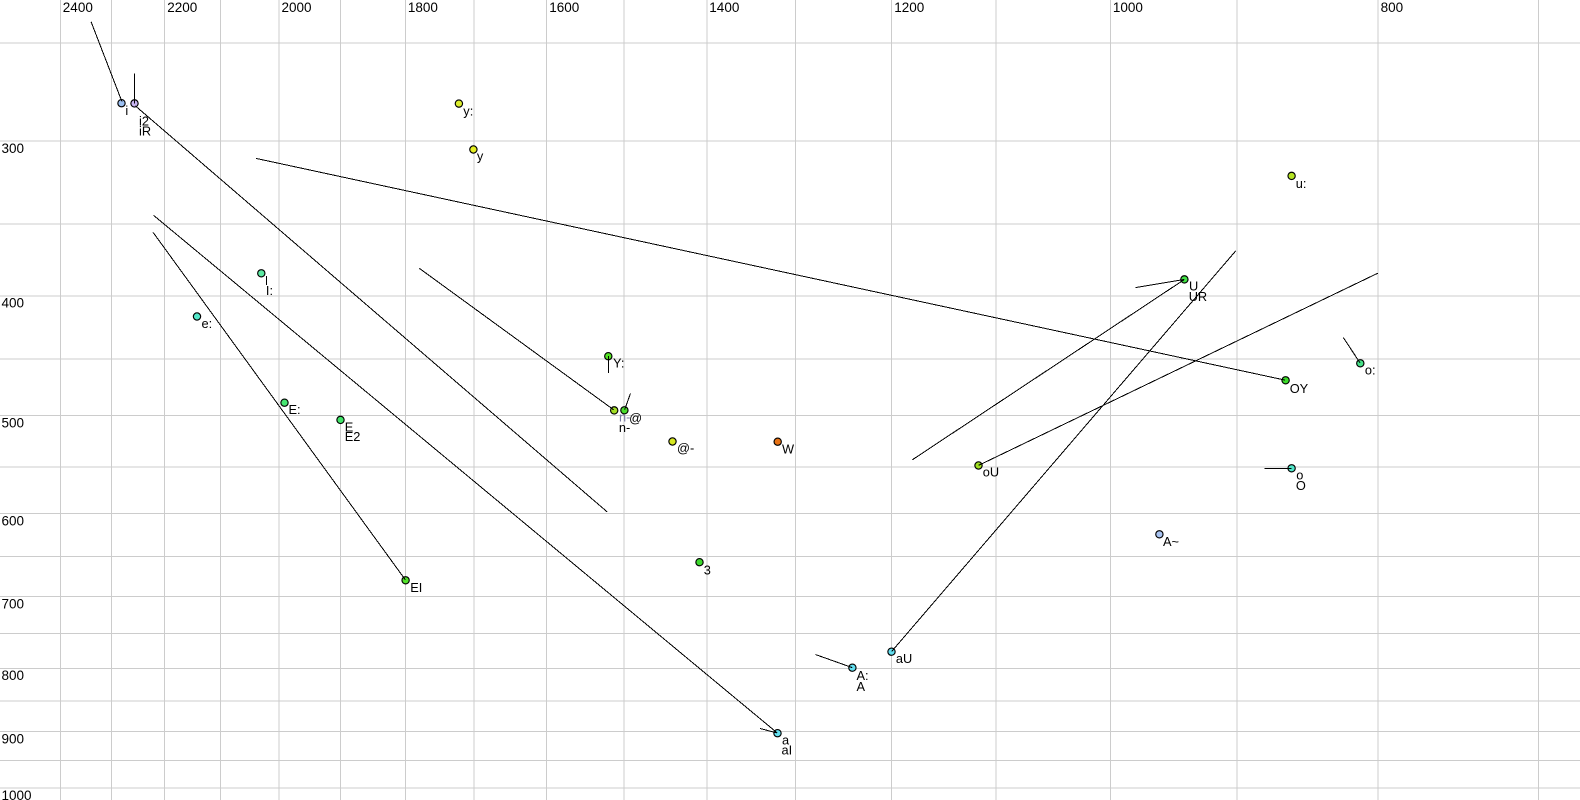 This screenshot has width=1580, height=800. I want to click on svg-text: i, so click(126, 110).